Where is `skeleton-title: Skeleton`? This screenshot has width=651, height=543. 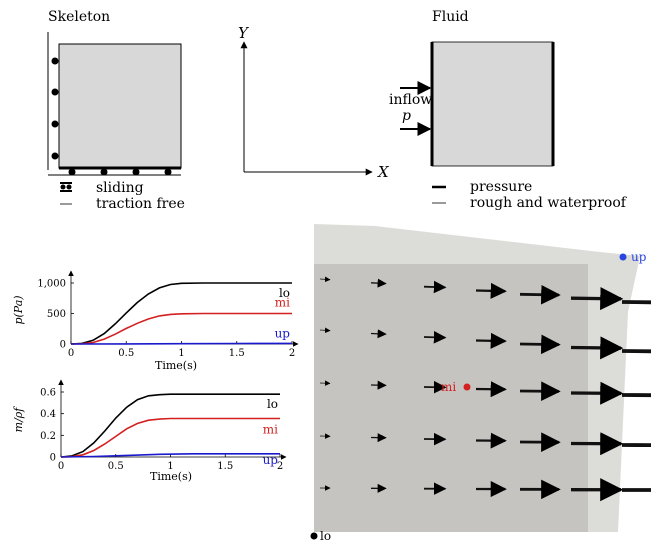 skeleton-title: Skeleton is located at coordinates (79, 17).